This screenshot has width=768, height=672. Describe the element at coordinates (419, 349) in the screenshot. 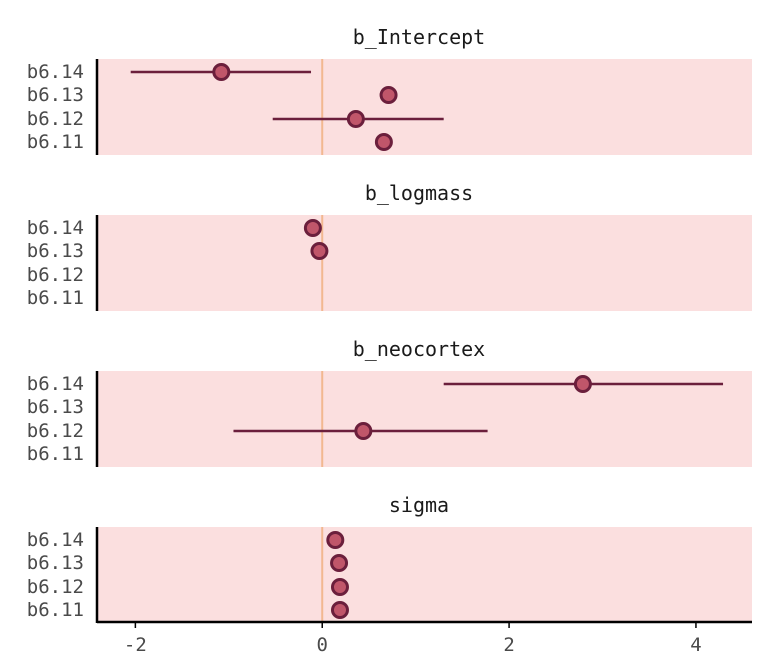

I see `facet-title: b_neocortex` at that location.